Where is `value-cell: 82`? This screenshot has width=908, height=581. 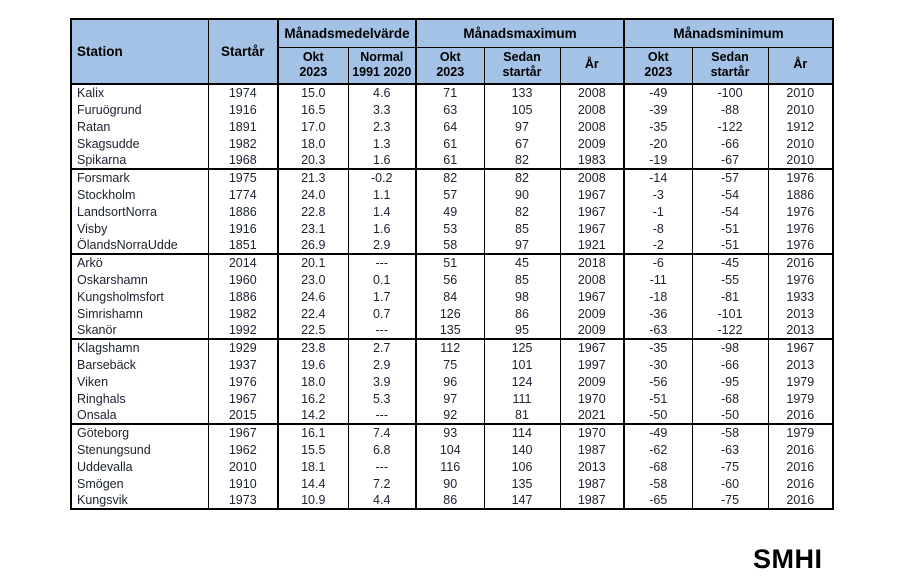 value-cell: 82 is located at coordinates (522, 211).